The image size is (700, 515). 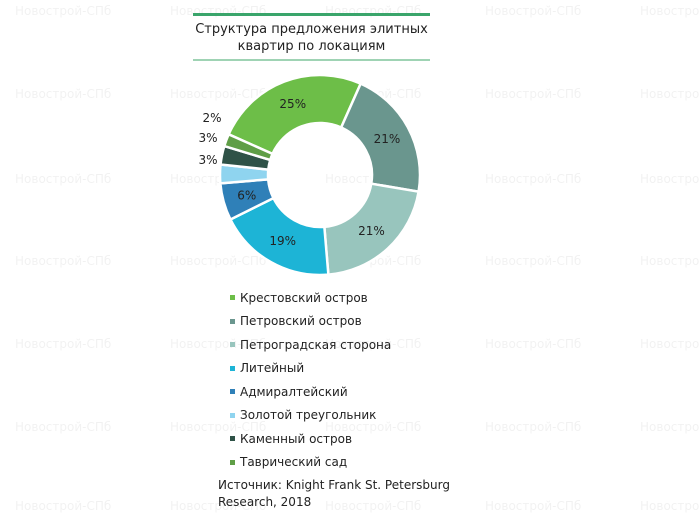 What do you see at coordinates (304, 297) in the screenshot?
I see `legend-label: Крестовский остров` at bounding box center [304, 297].